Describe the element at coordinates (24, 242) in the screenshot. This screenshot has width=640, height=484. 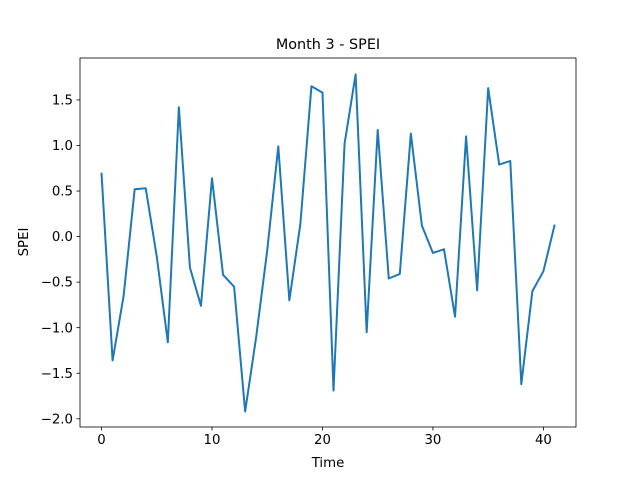
I see `y-axis-label: SPEI` at that location.